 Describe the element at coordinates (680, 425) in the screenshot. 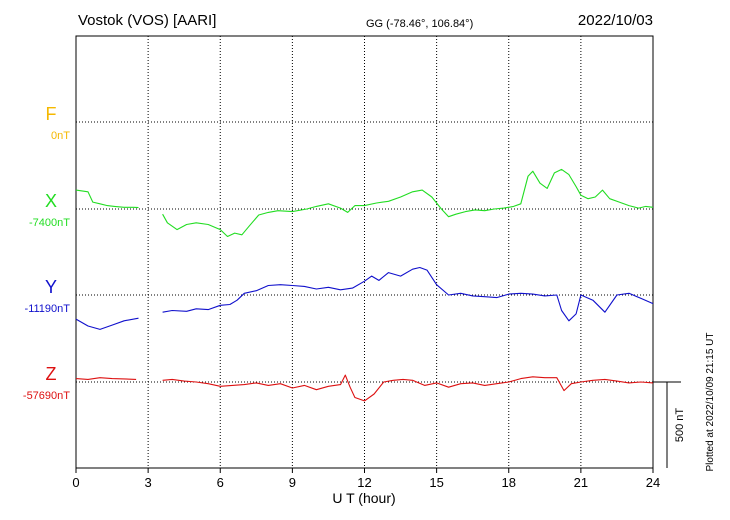

I see `scale-bar-label: 500 nT` at that location.